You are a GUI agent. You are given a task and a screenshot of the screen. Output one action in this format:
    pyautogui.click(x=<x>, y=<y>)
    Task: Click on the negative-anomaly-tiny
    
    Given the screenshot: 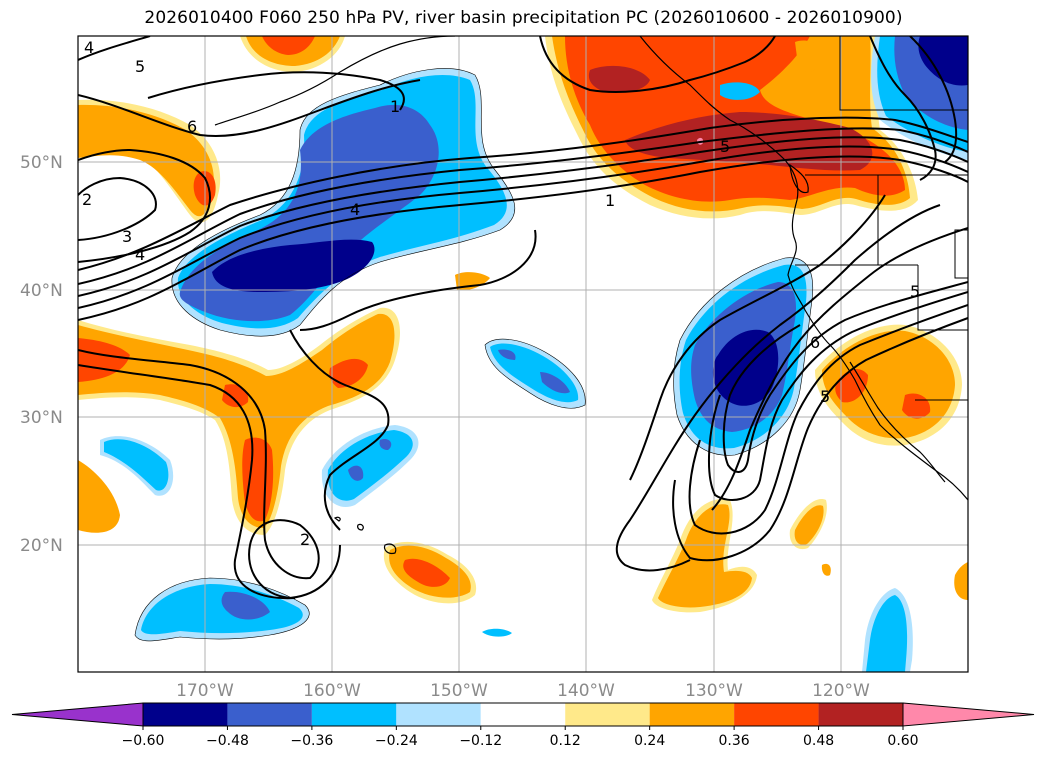 What is the action you would take?
    pyautogui.click(x=497, y=632)
    